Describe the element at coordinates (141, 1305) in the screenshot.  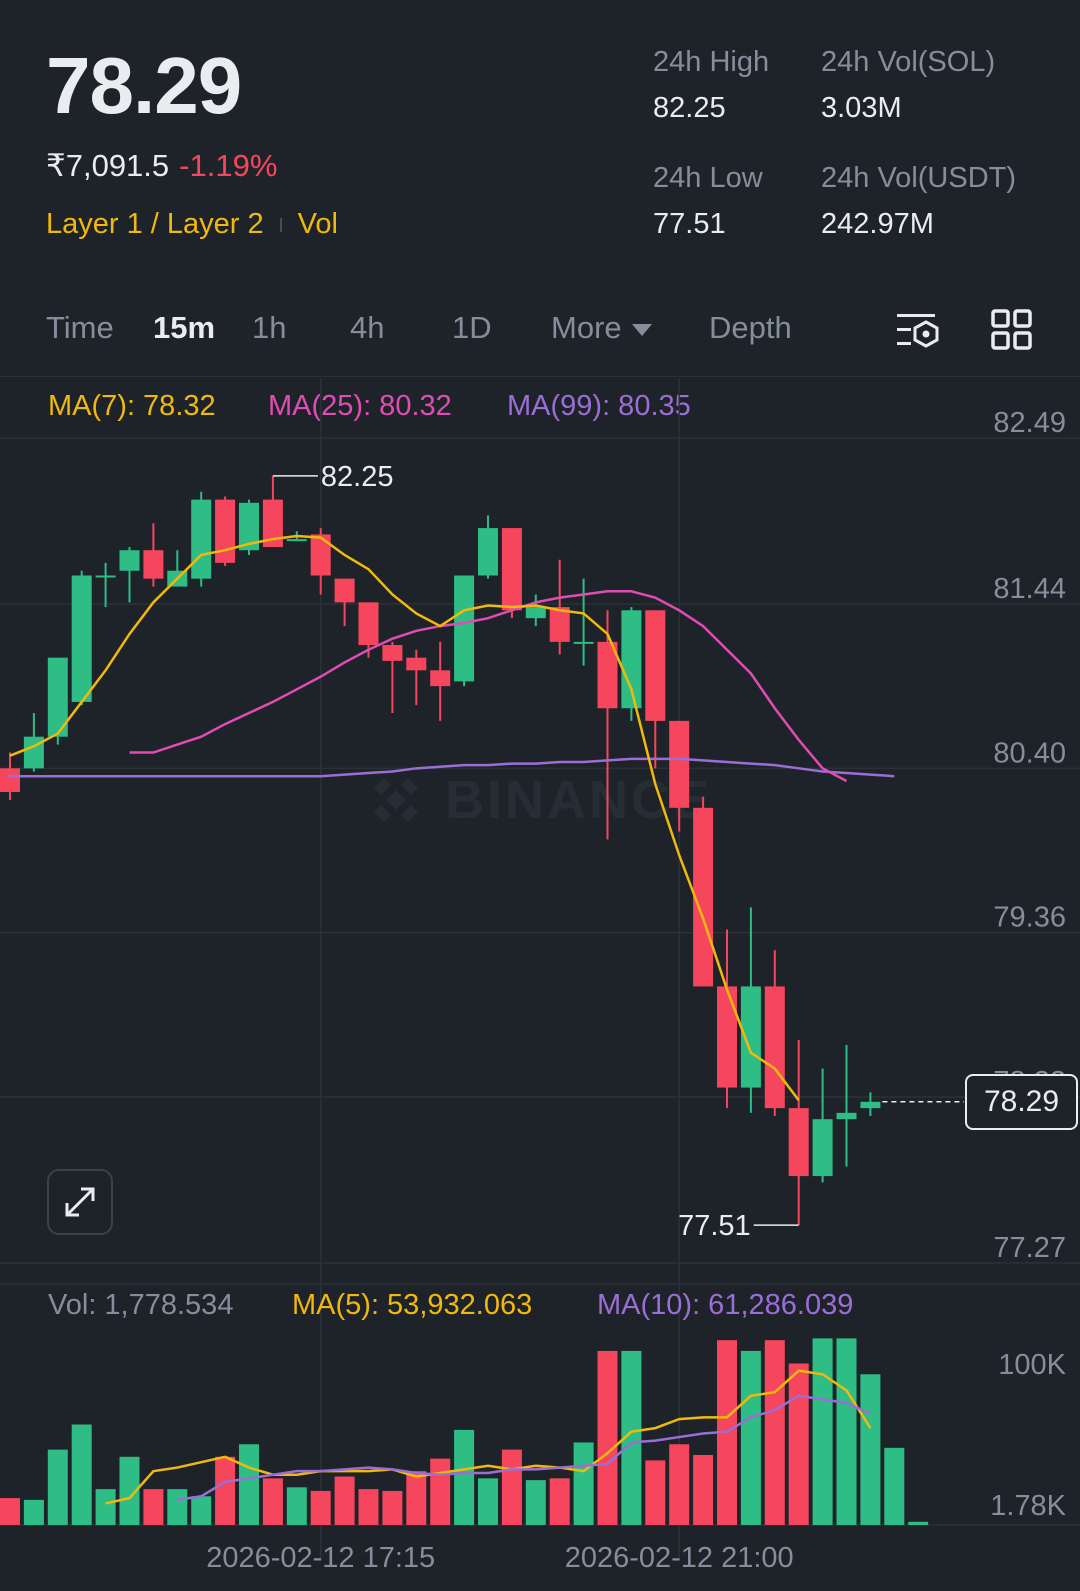
I see `volume-legend: Vol: 1,778.534` at that location.